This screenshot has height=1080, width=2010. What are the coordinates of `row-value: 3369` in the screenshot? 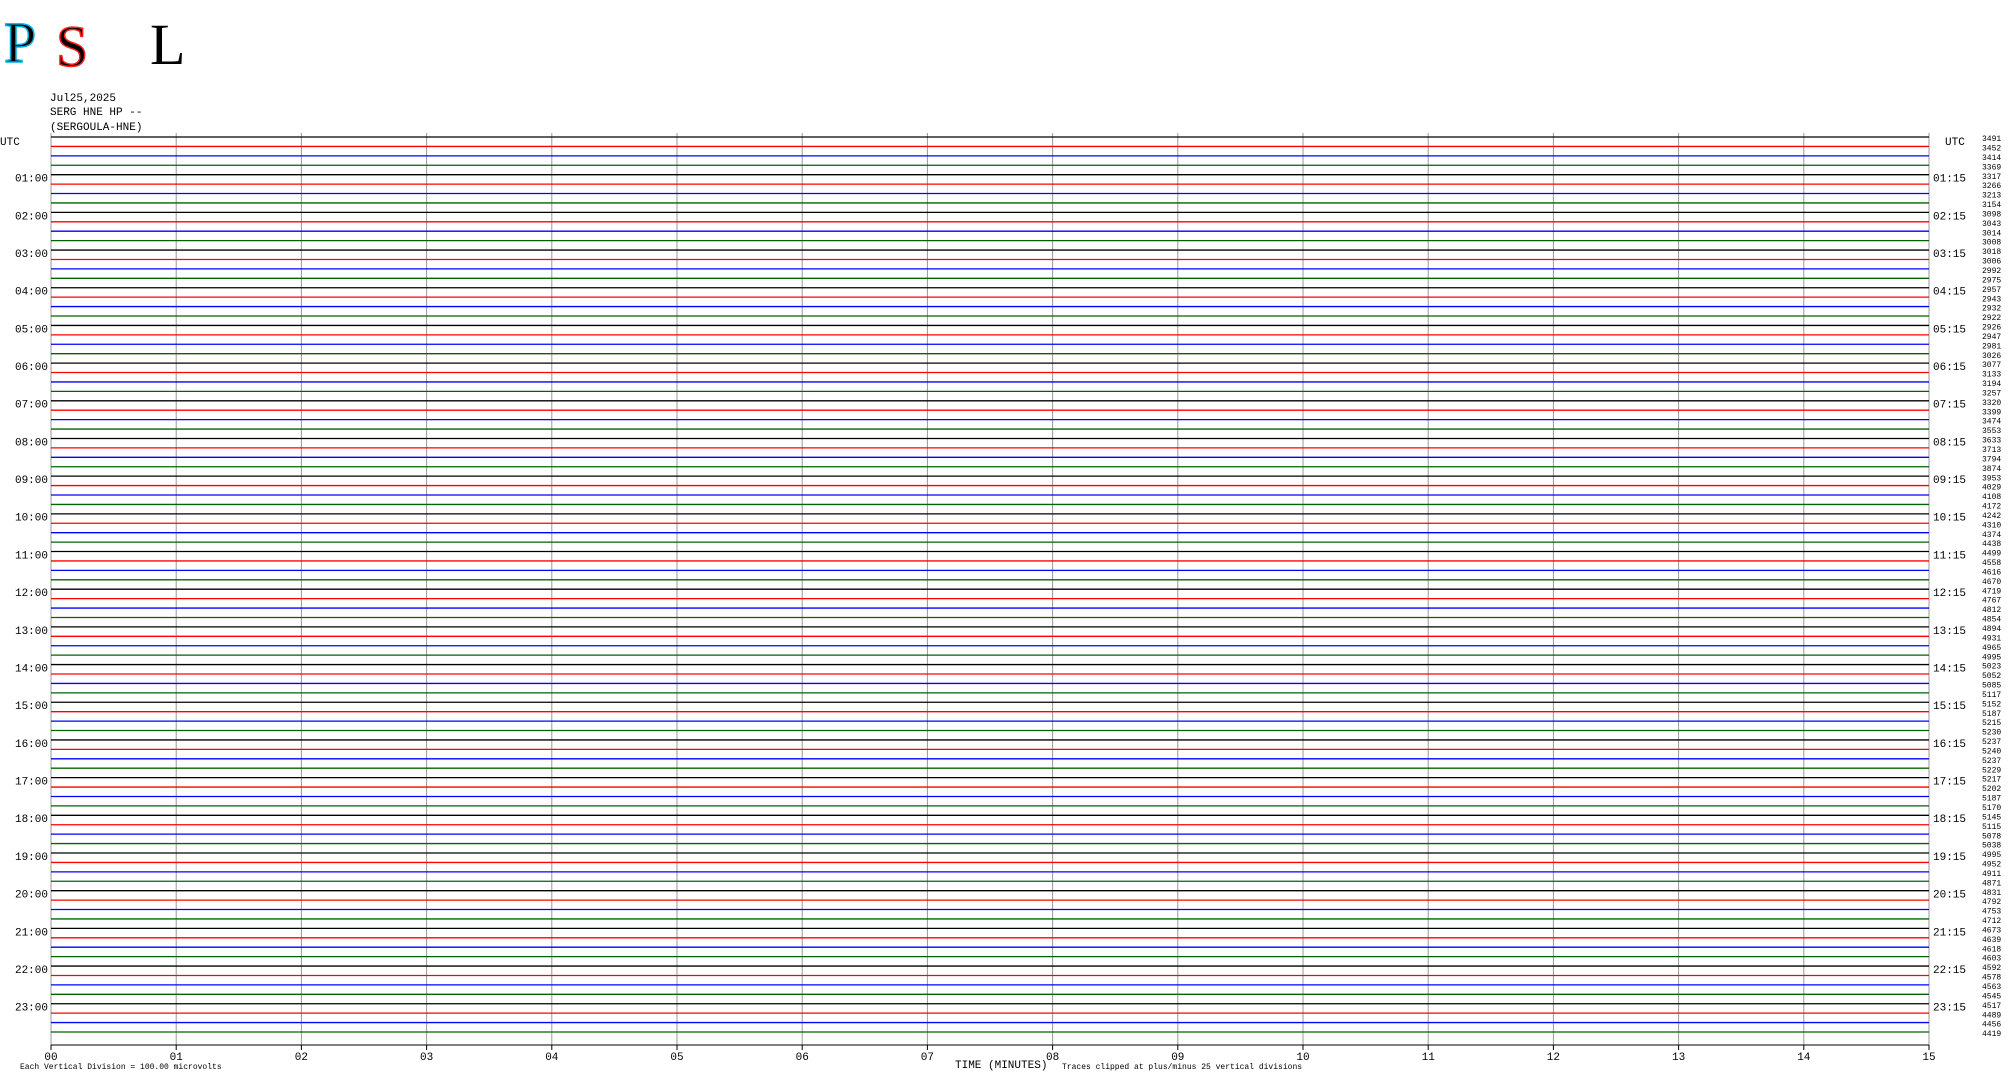 It's located at (1991, 167).